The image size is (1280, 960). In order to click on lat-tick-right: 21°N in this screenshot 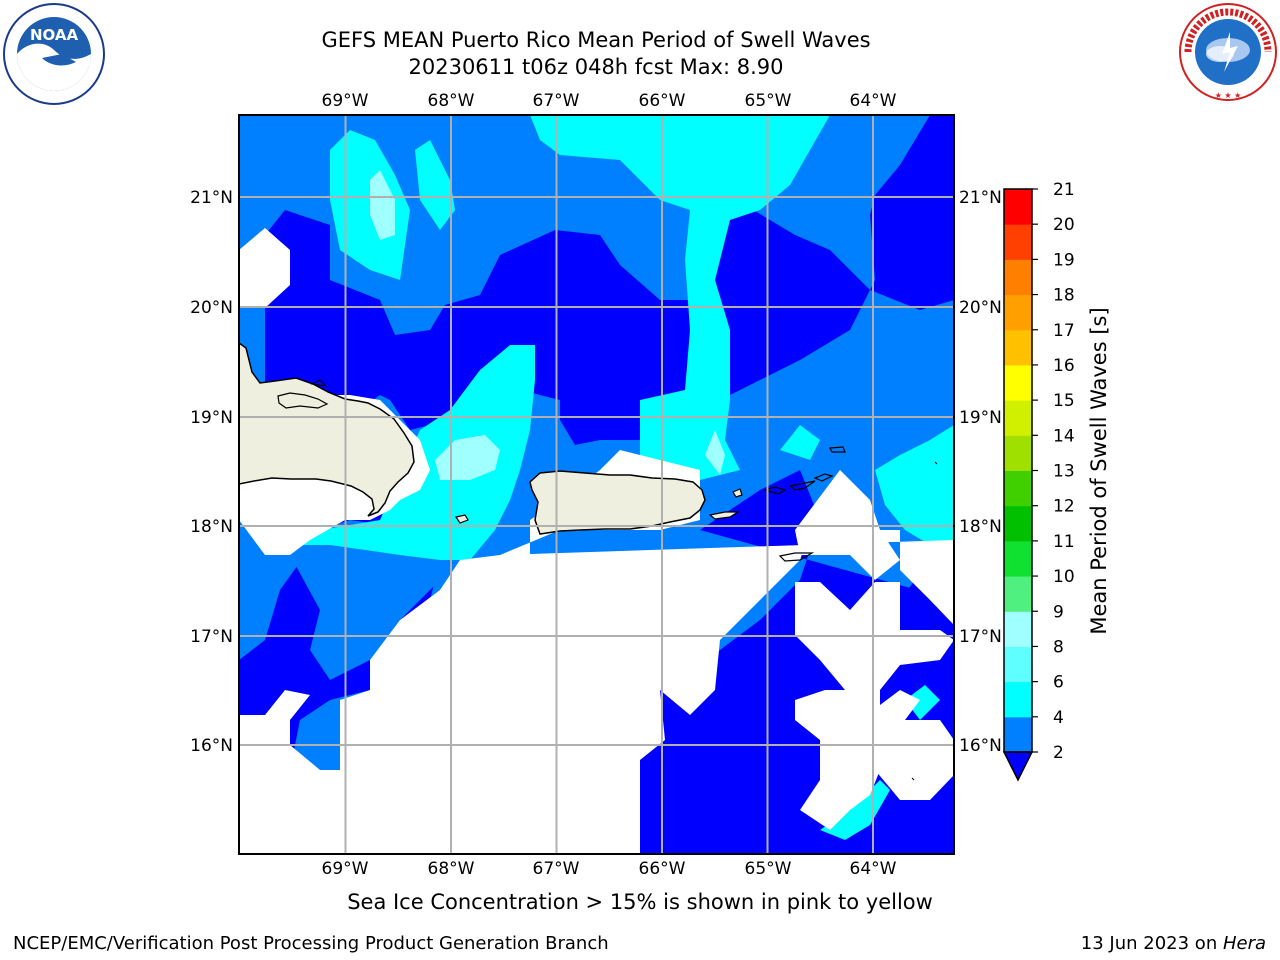, I will do `click(980, 198)`.